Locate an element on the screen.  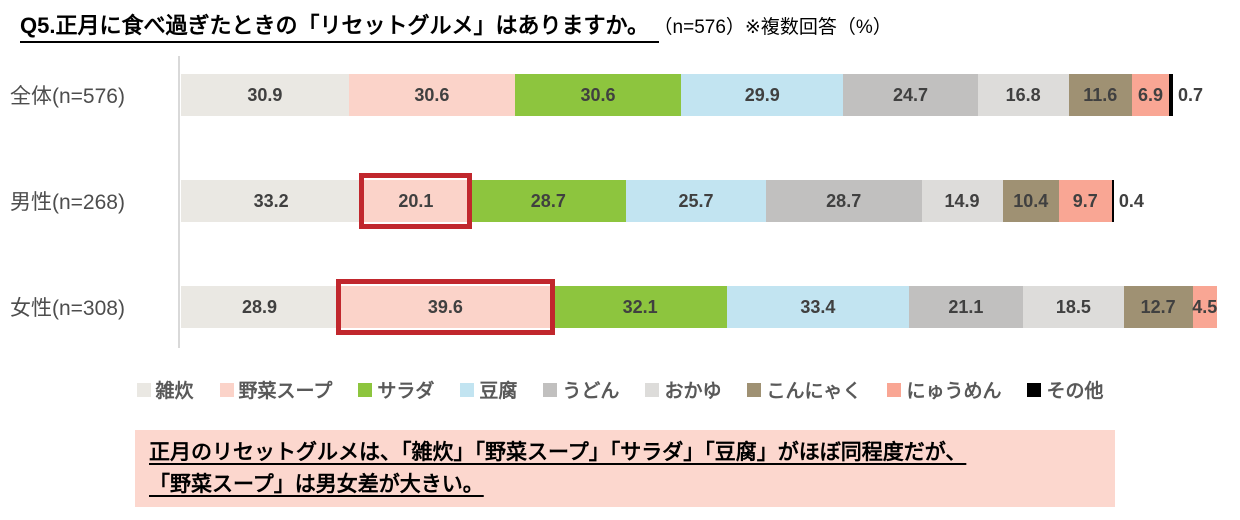
segment-value-label: 28.9 is located at coordinates (259, 306).